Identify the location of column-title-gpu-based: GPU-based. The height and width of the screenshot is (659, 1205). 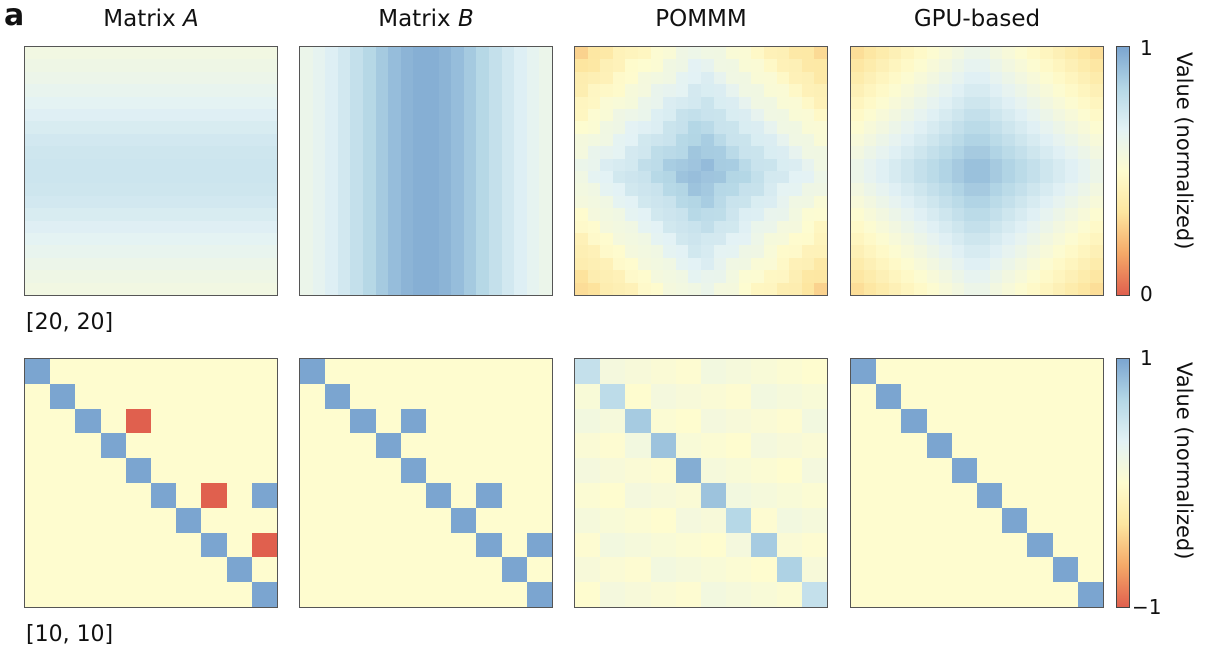
(977, 19).